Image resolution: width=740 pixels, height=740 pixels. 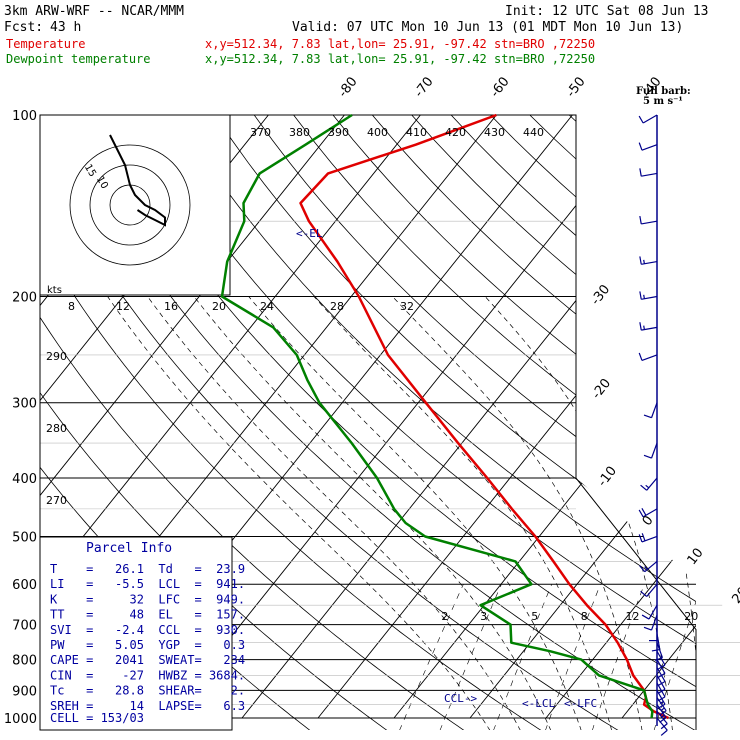 What do you see at coordinates (601, 389) in the screenshot?
I see `temperature-tick-label: -20` at bounding box center [601, 389].